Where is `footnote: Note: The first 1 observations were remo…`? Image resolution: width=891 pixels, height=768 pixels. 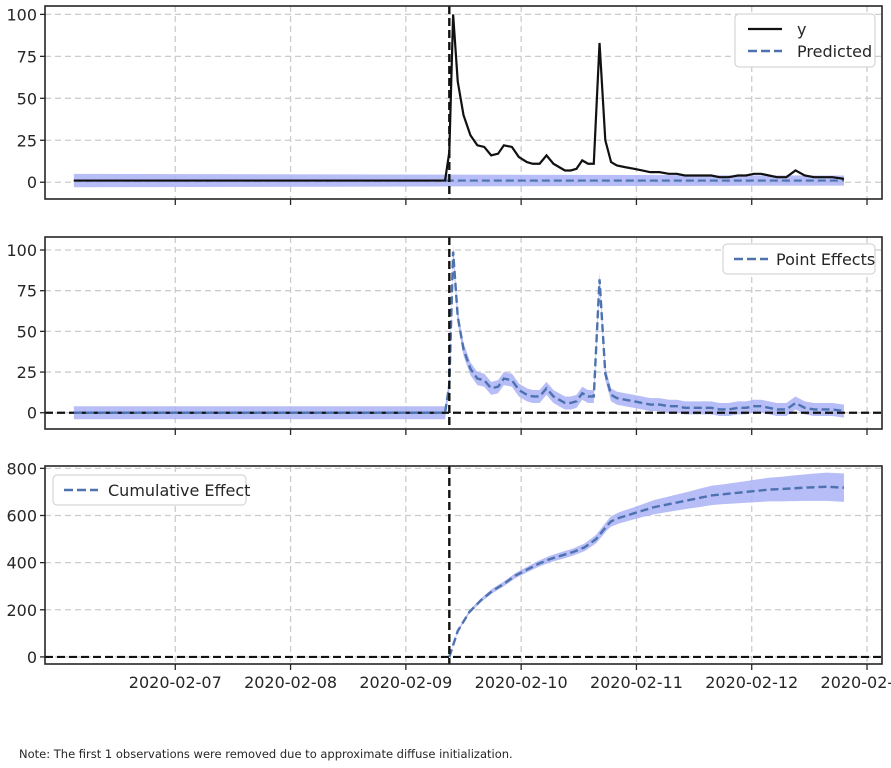
footnote: Note: The first 1 observations were remo… is located at coordinates (266, 754).